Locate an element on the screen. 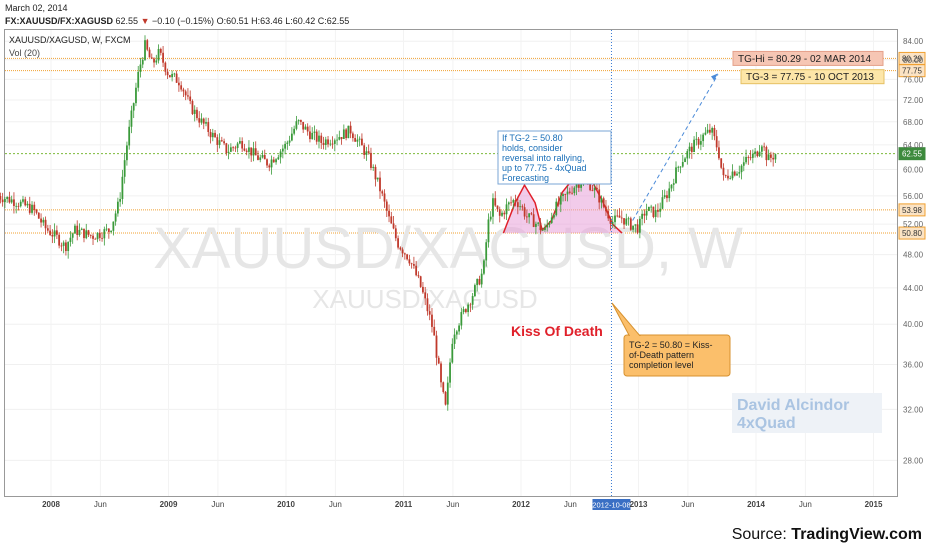  x-tick-label: 2014 is located at coordinates (756, 504).